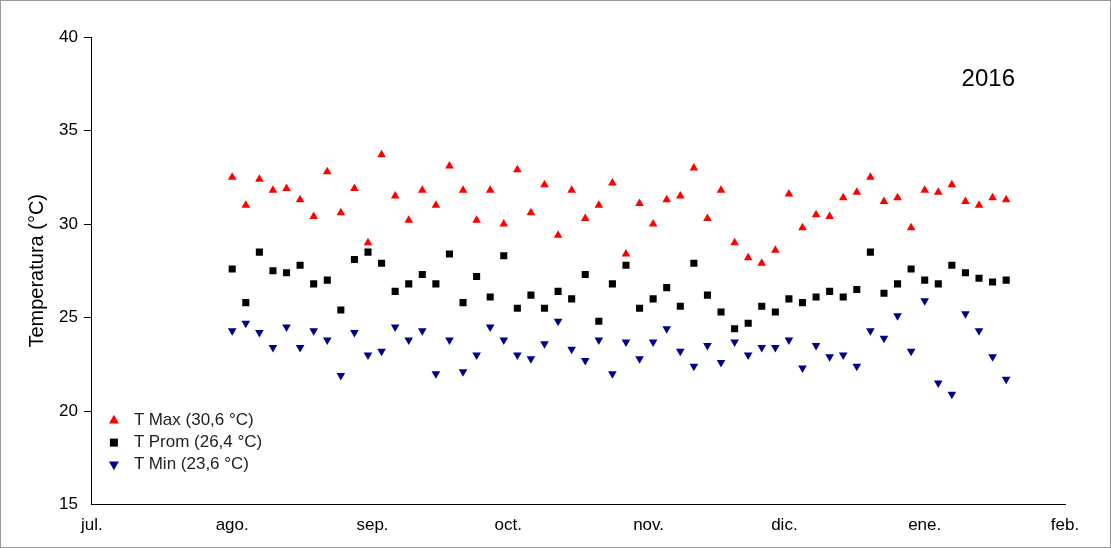 Image resolution: width=1111 pixels, height=548 pixels. Describe the element at coordinates (35, 271) in the screenshot. I see `y-axis-title: Temperatura (°C)` at that location.